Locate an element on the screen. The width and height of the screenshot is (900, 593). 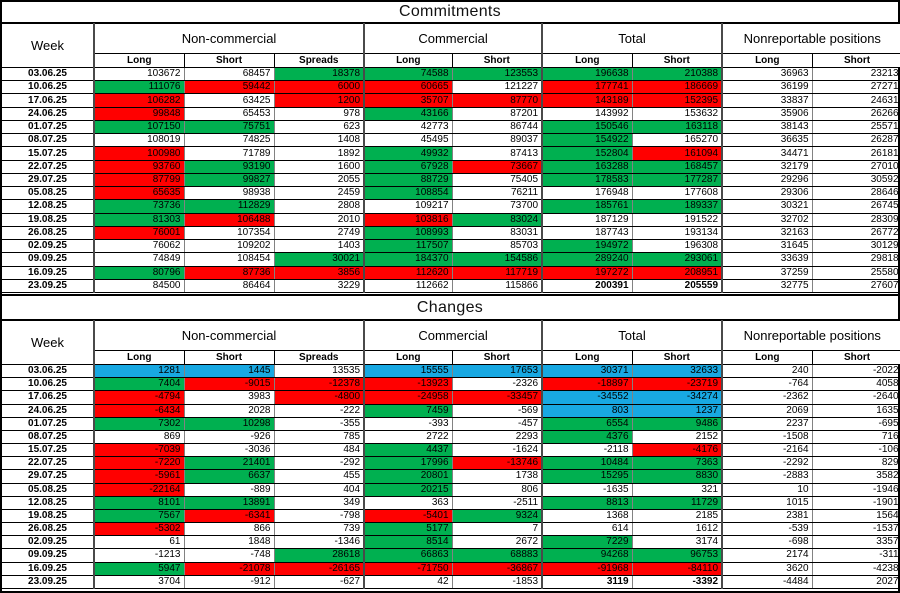
value-cell: 107150 is located at coordinates (139, 127).